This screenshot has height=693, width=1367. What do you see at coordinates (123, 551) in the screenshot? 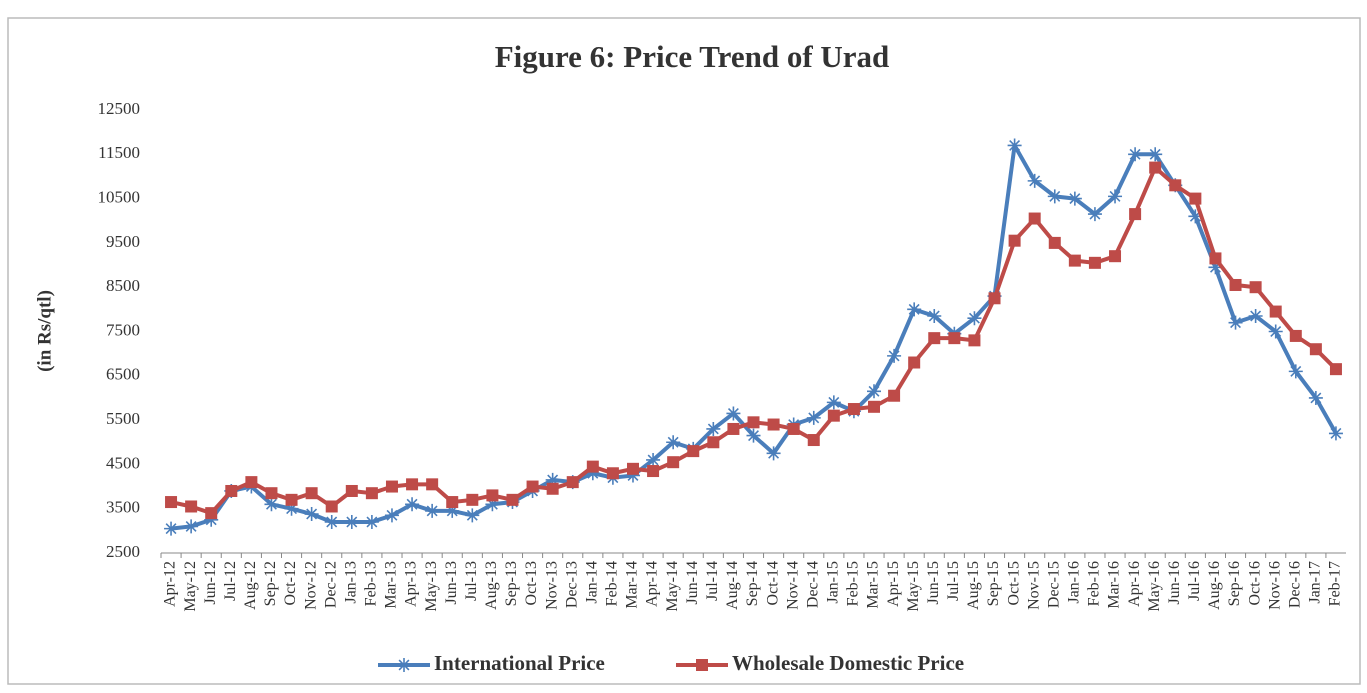
I see `y-tick-label: 2500` at bounding box center [123, 551].